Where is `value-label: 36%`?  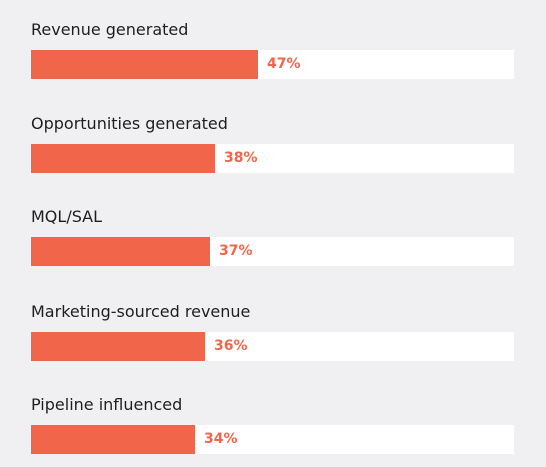 value-label: 36% is located at coordinates (231, 346).